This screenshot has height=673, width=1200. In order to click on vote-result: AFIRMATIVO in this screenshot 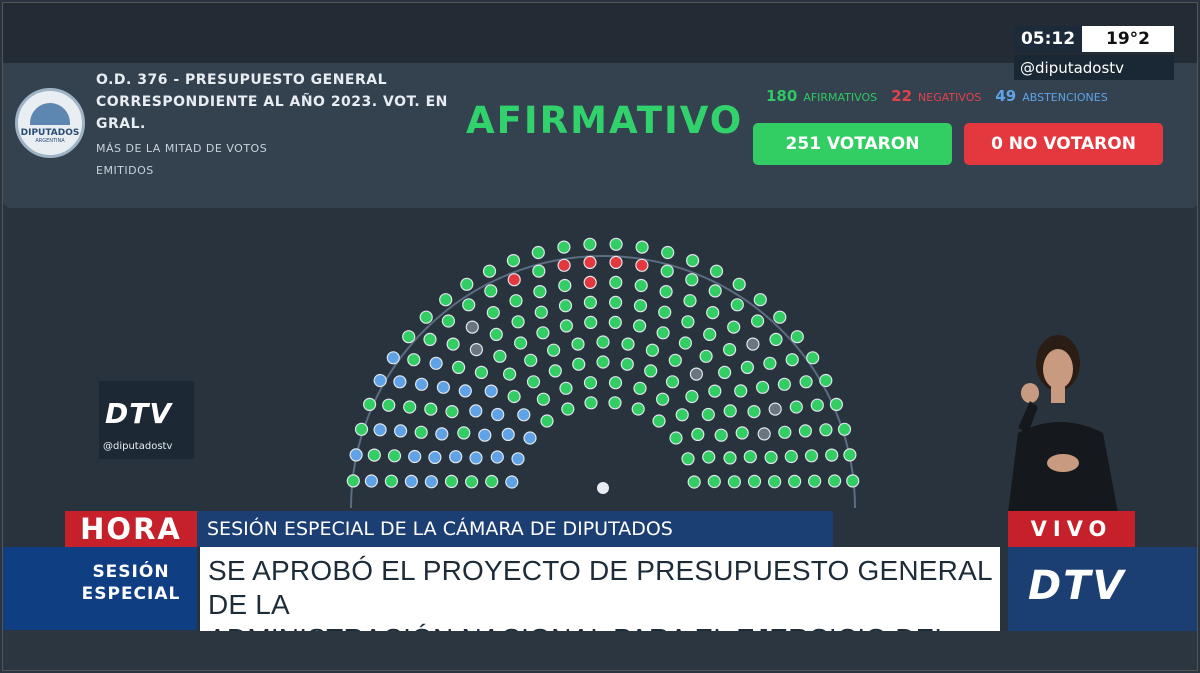, I will do `click(605, 120)`.